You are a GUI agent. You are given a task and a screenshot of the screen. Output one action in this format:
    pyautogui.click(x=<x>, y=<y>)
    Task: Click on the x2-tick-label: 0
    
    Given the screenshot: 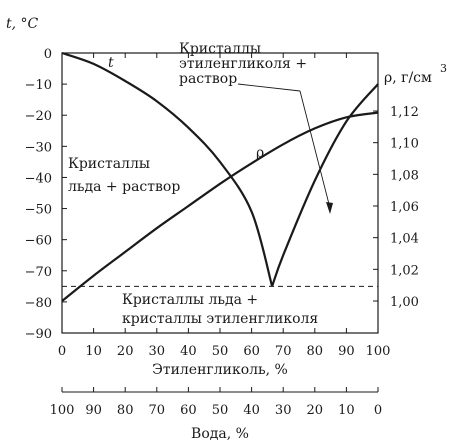 What is the action you would take?
    pyautogui.click(x=378, y=410)
    